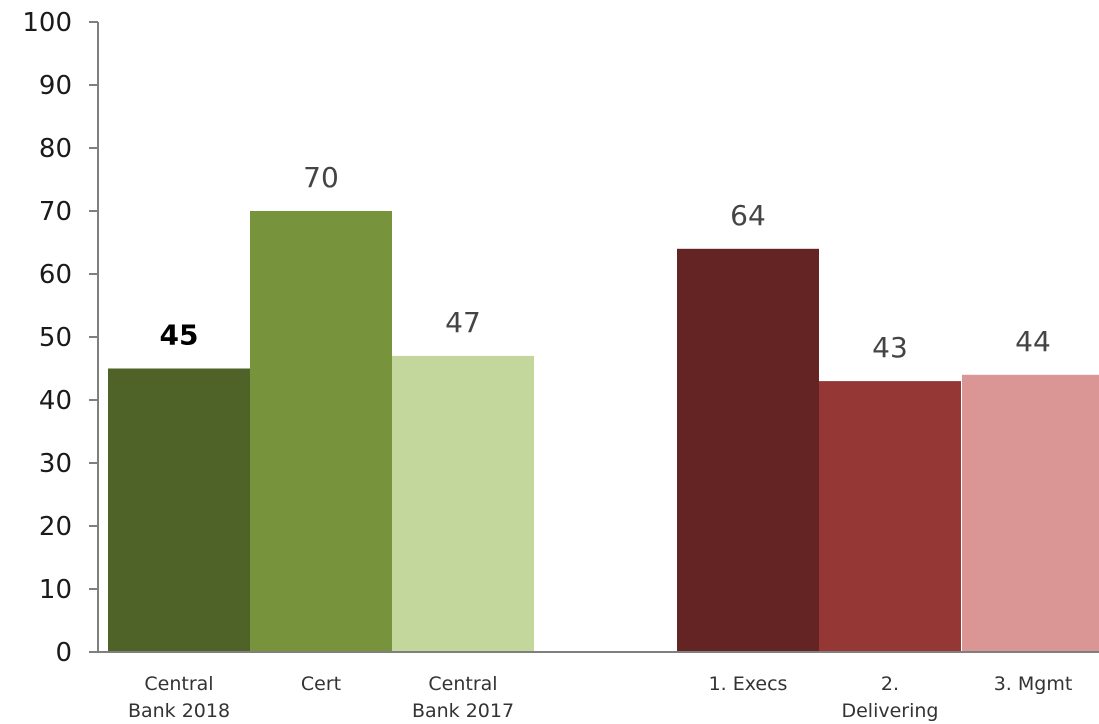 This screenshot has width=1099, height=724. I want to click on data-label: 45, so click(179, 335).